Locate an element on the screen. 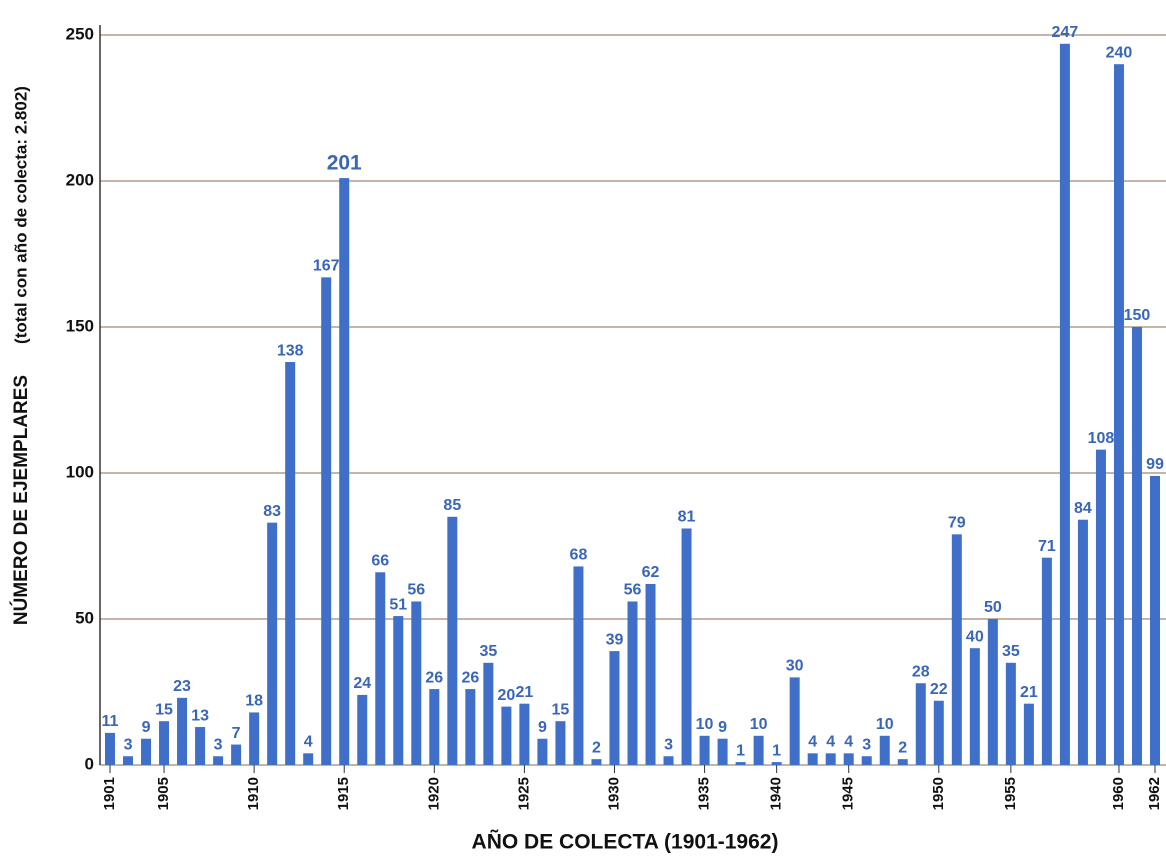 This screenshot has width=1166, height=860. x-tick-label: 1930 is located at coordinates (613, 793).